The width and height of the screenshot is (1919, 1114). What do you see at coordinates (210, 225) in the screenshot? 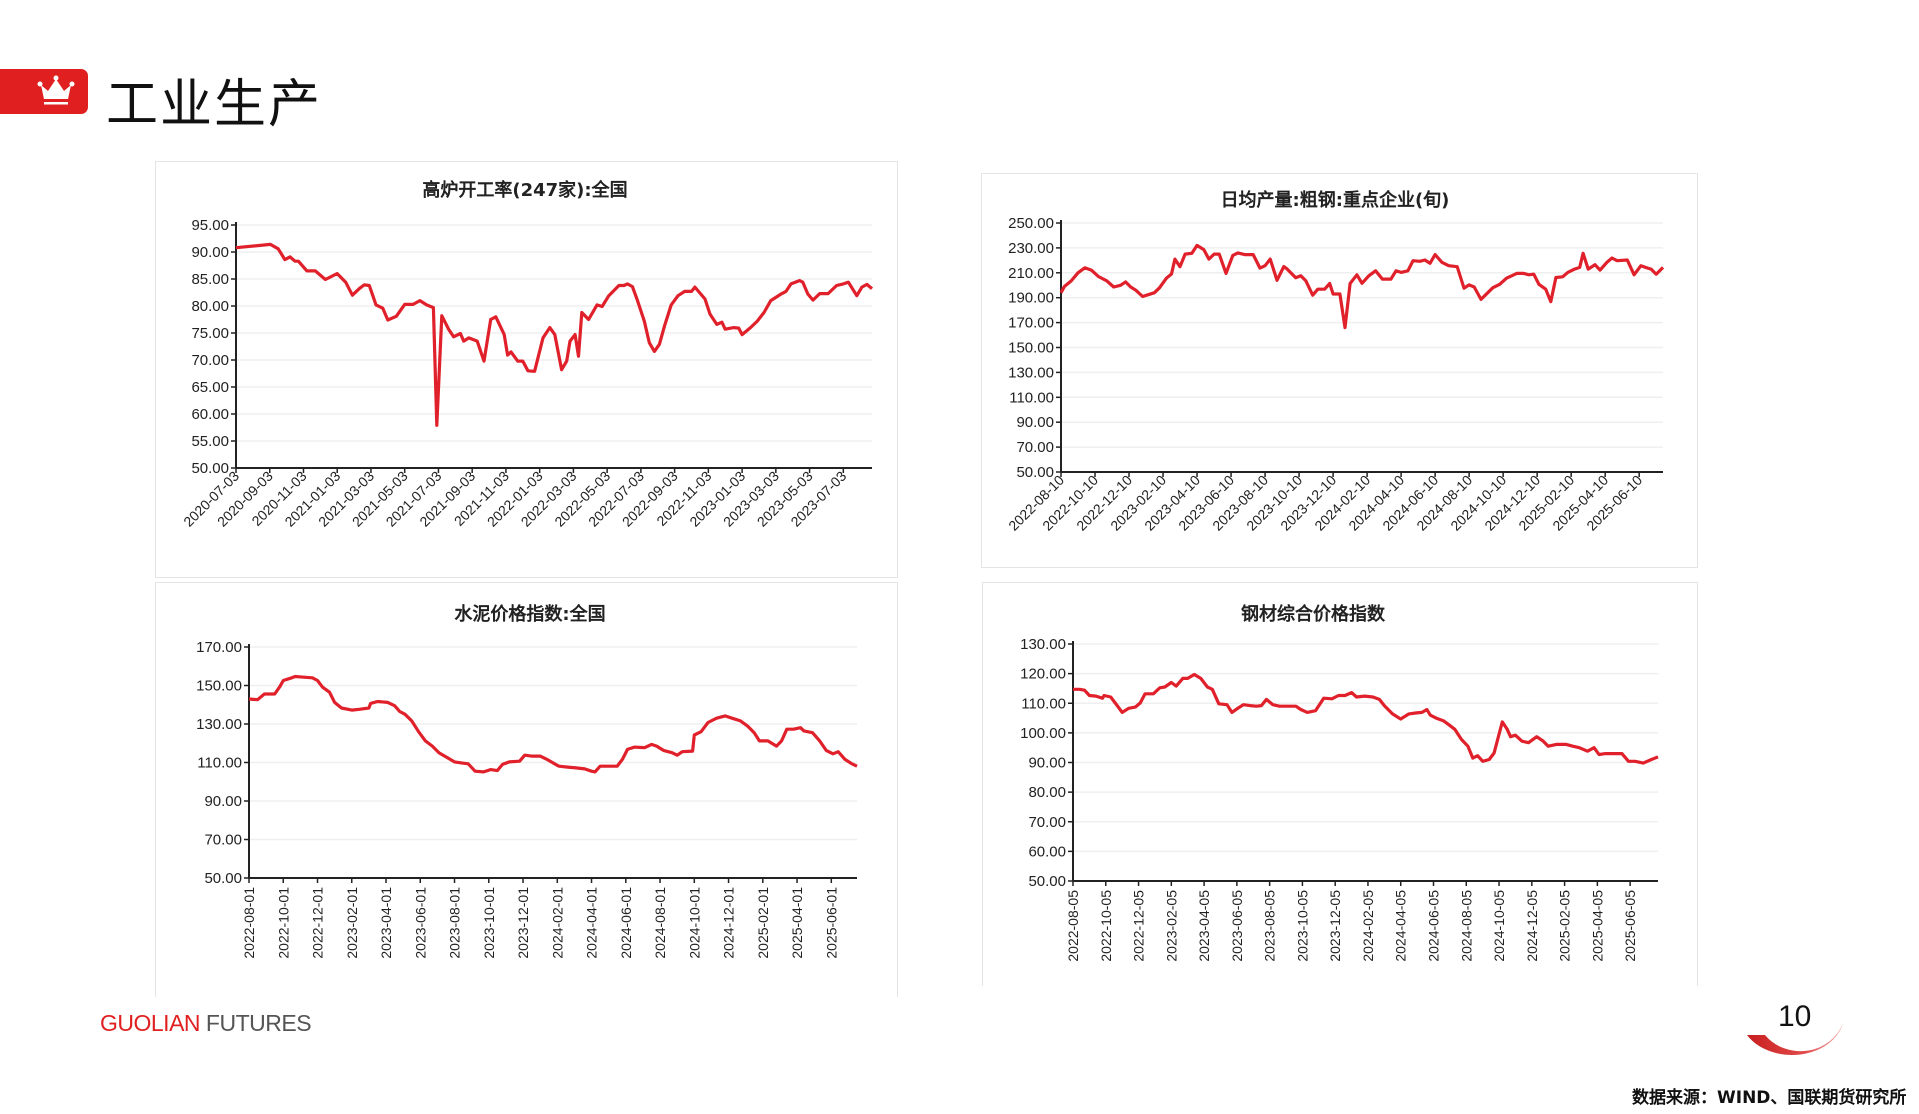
I see `y-tick-label: 95.00` at bounding box center [210, 225].